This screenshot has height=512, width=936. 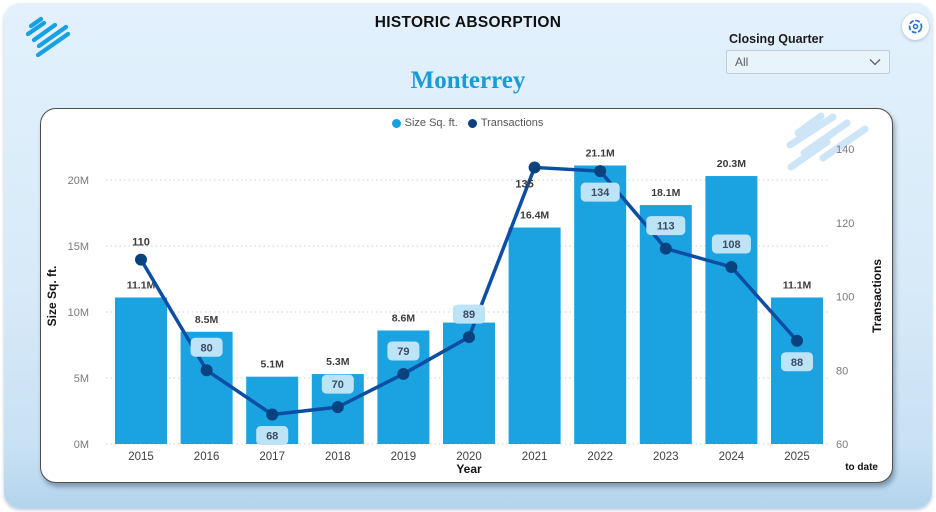 What do you see at coordinates (52, 296) in the screenshot?
I see `y-left-axis-title: Size Sq. ft.` at bounding box center [52, 296].